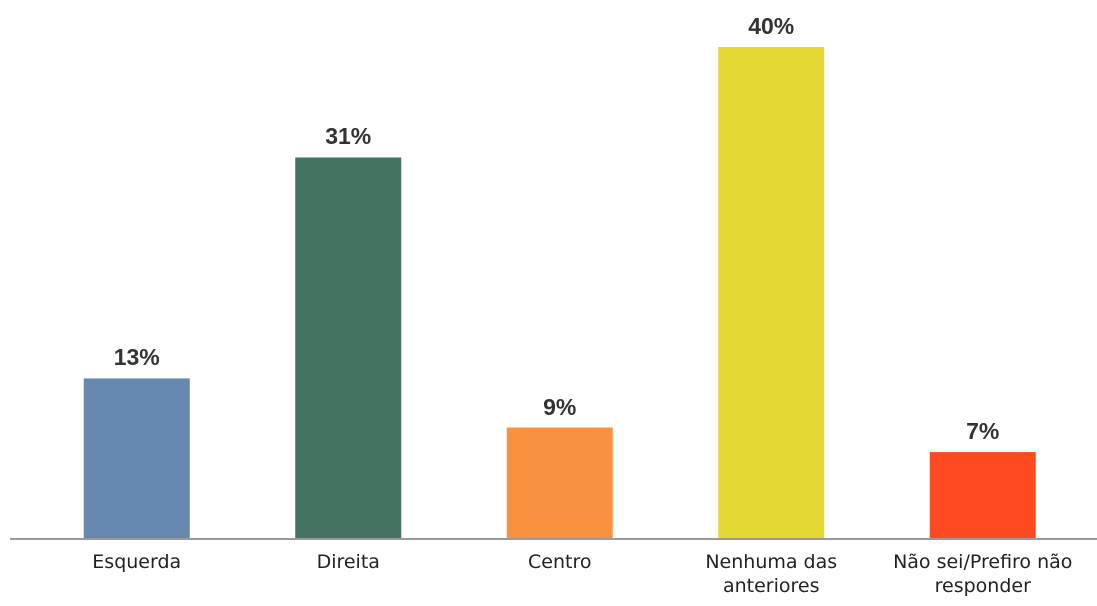 The height and width of the screenshot is (606, 1097). I want to click on x-tick-label: Nenhuma das anteriores, so click(771, 574).